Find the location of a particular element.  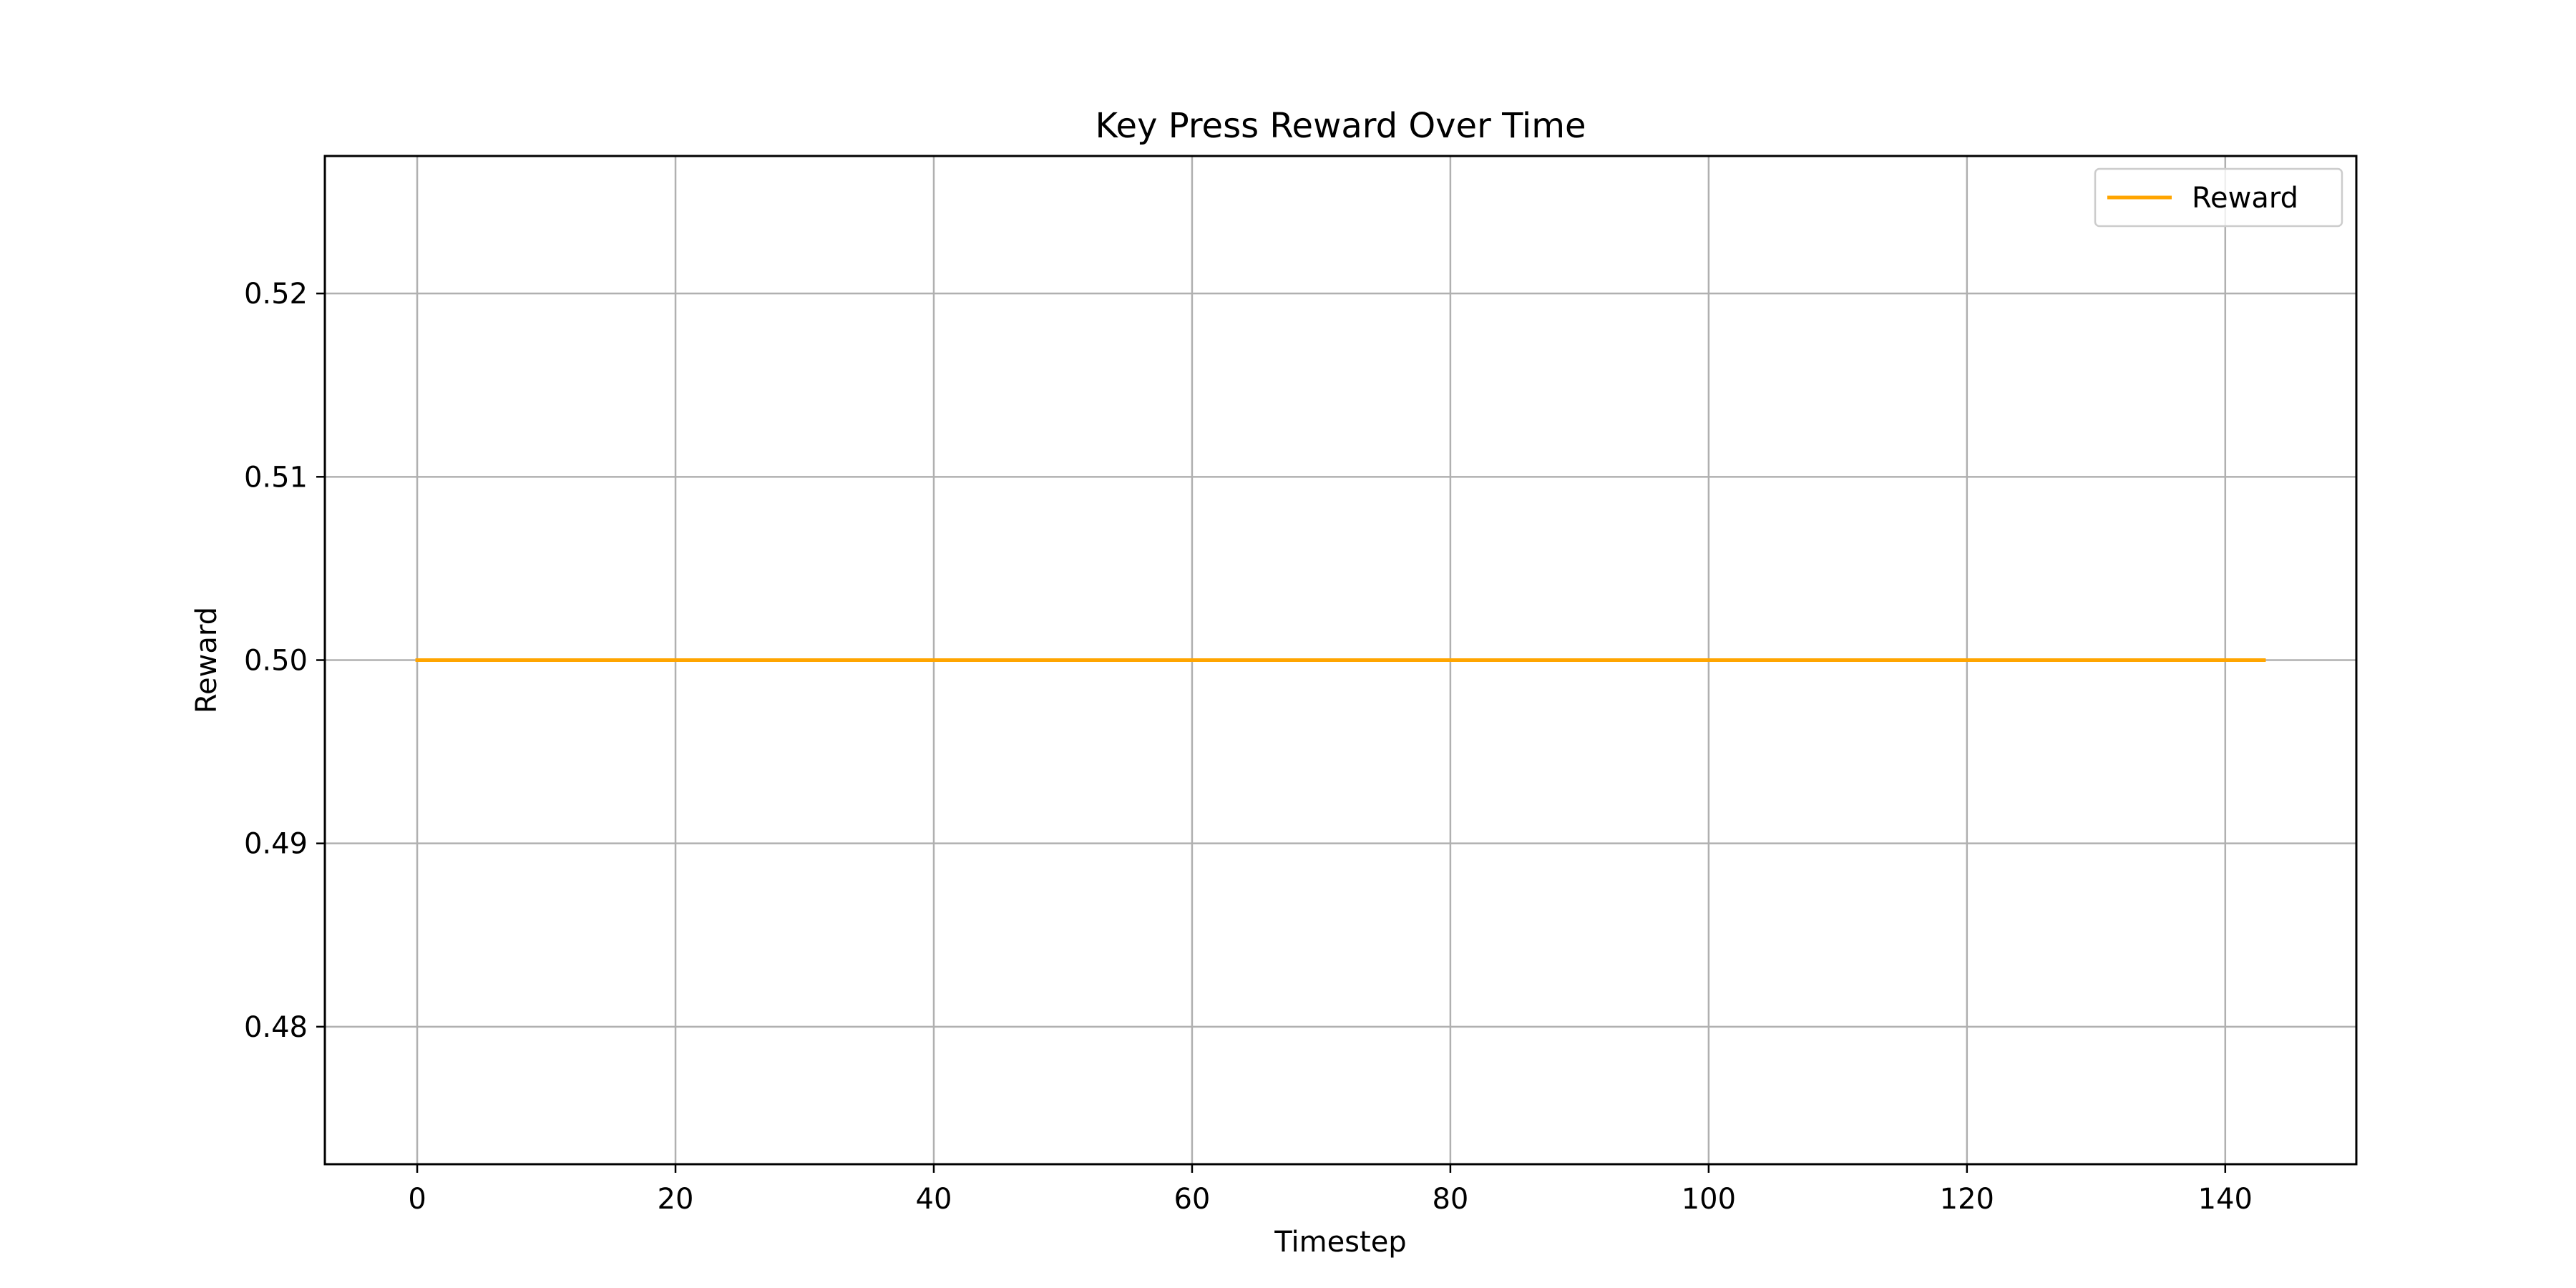

y-tick-label: 0.49 is located at coordinates (276, 844).